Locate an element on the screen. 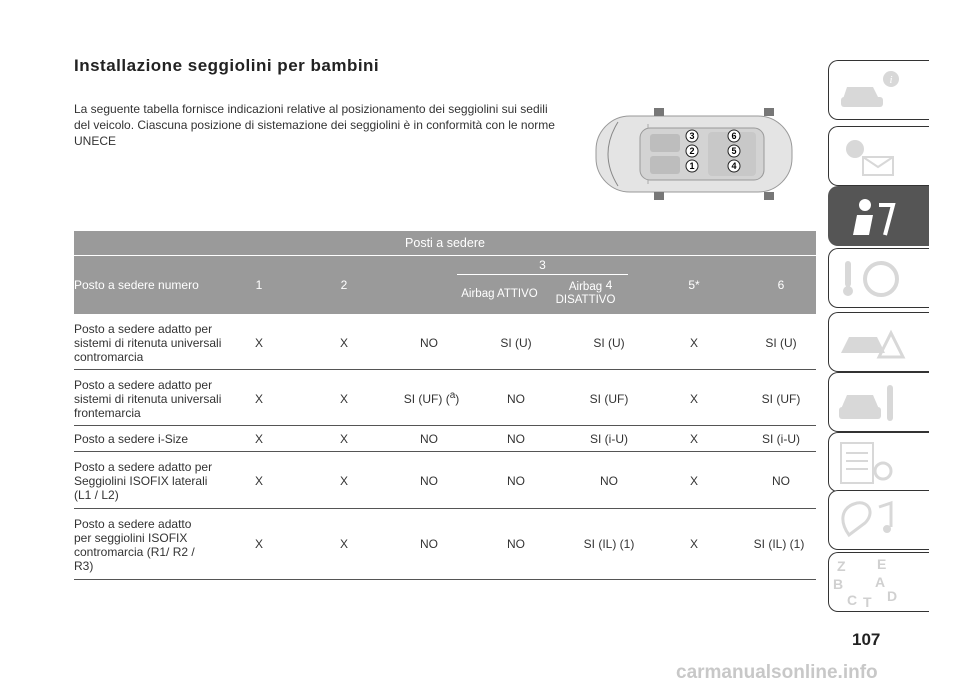 This screenshot has height=684, width=960. svg-text: A is located at coordinates (880, 582).